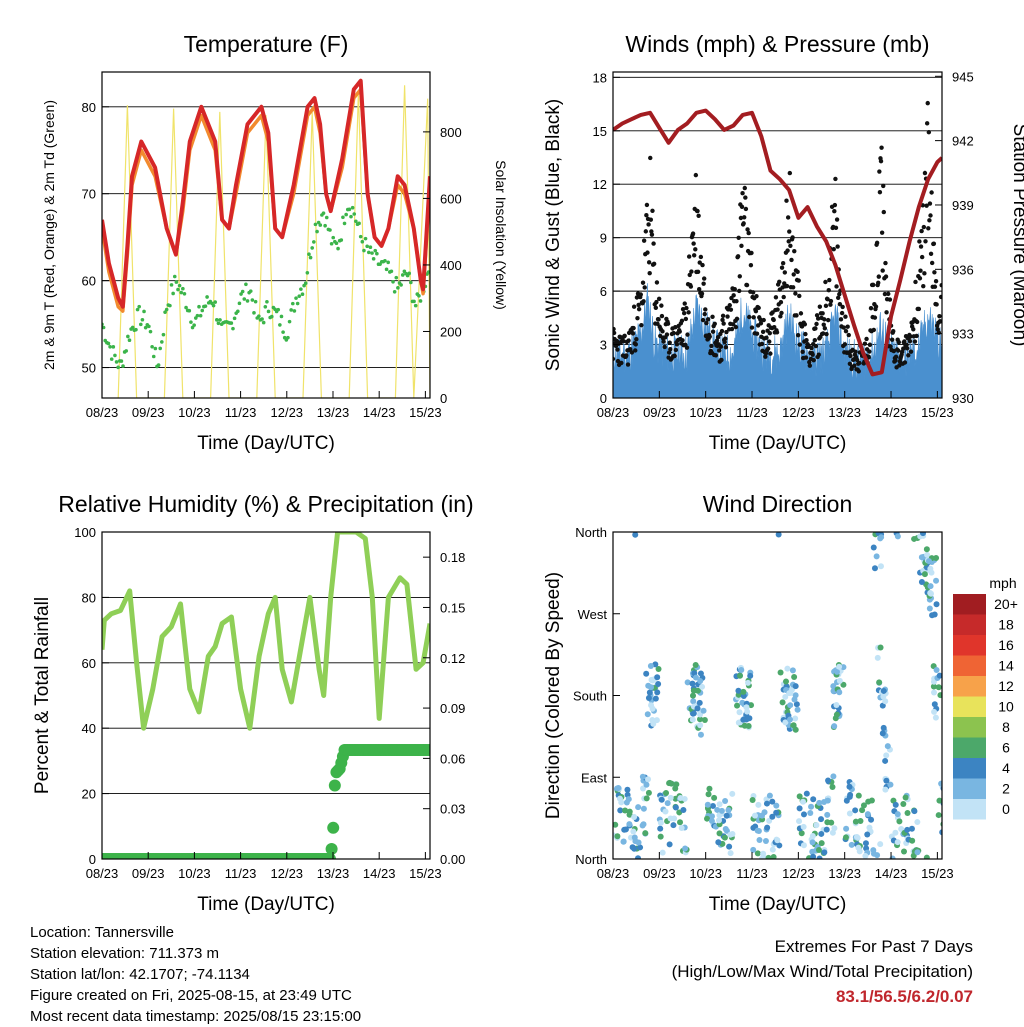  What do you see at coordinates (452, 809) in the screenshot?
I see `y2-tick-label: 0.03` at bounding box center [452, 809].